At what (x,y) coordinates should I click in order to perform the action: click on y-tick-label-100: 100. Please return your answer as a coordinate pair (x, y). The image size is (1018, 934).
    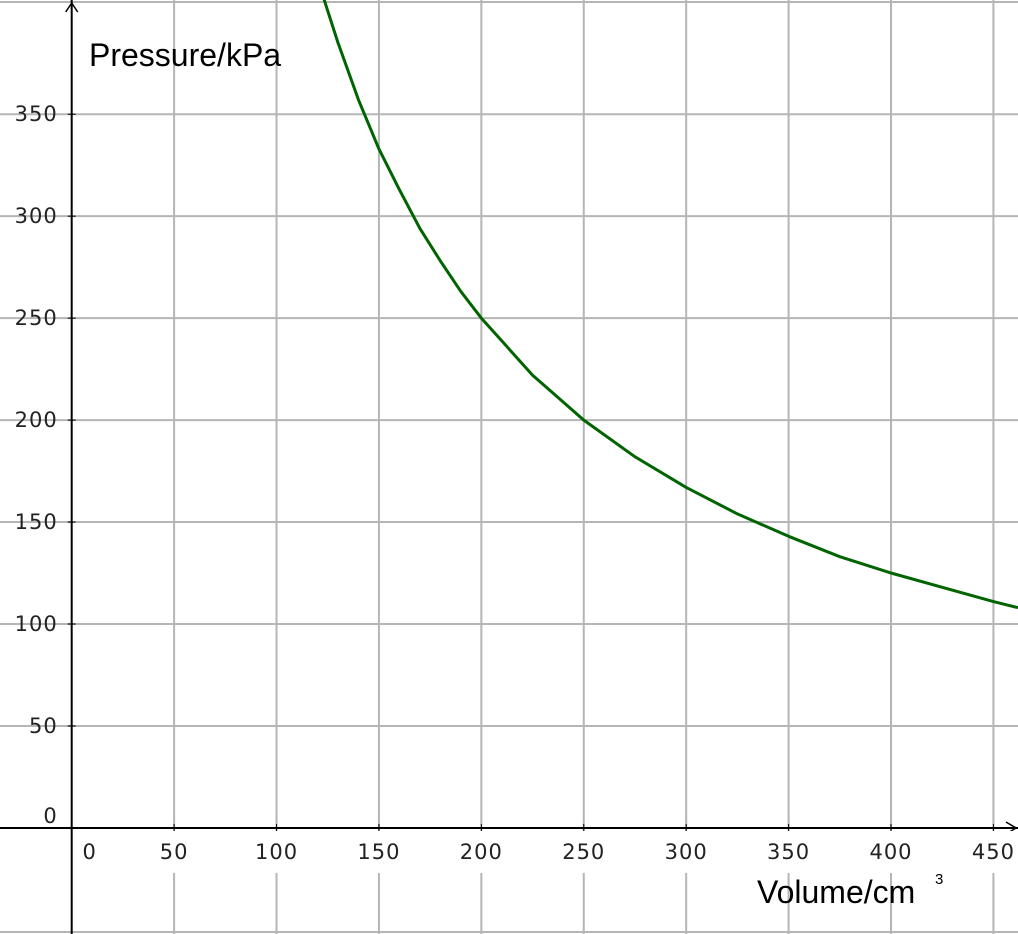
    Looking at the image, I should click on (36, 624).